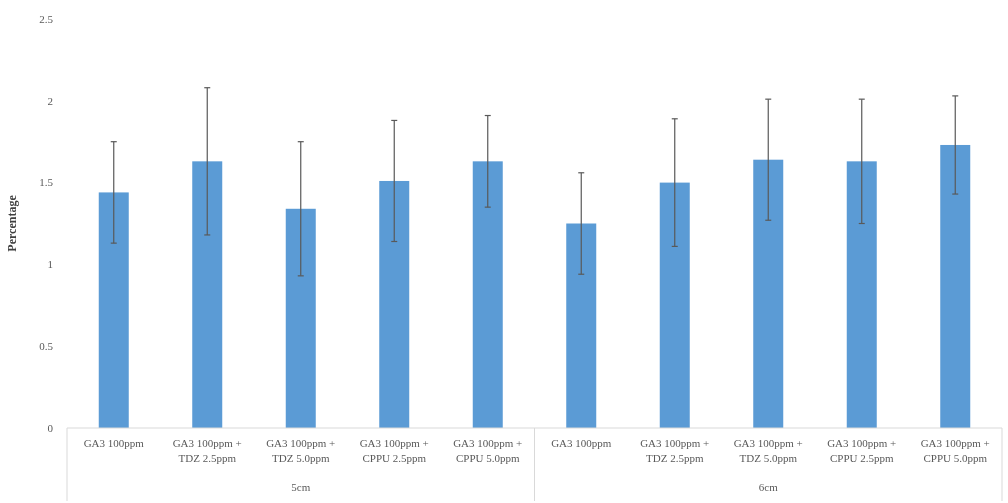 The width and height of the screenshot is (1008, 503). Describe the element at coordinates (301, 487) in the screenshot. I see `text: 5cm` at that location.